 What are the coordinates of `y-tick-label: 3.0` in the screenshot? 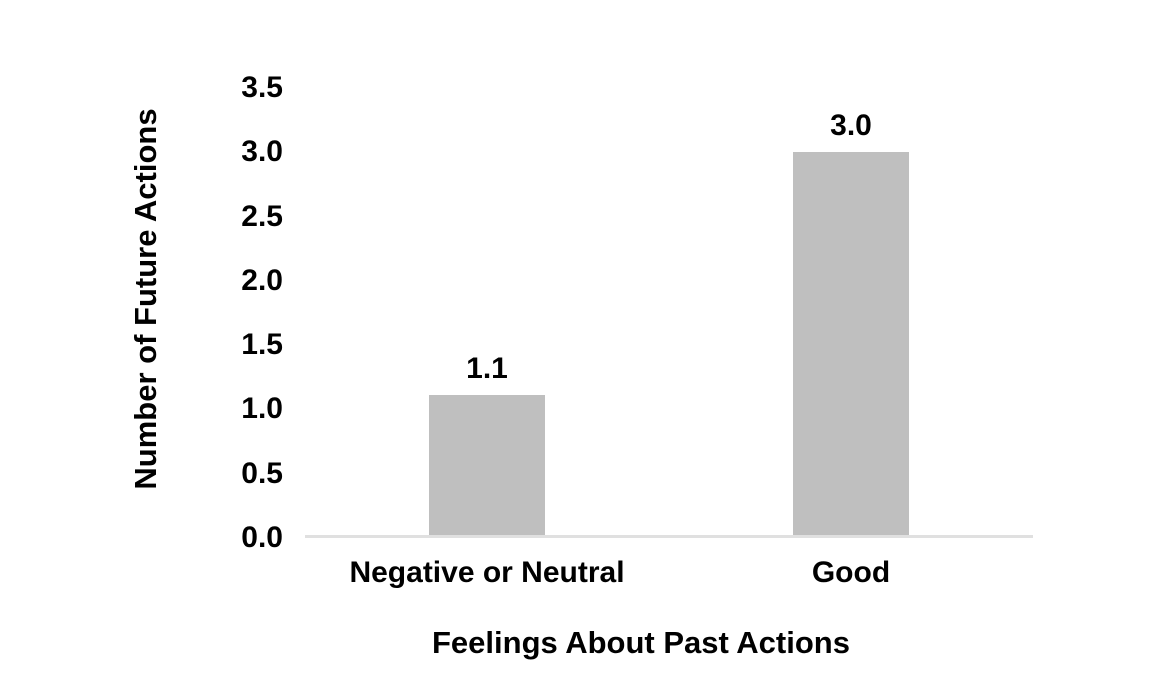 It's located at (262, 152).